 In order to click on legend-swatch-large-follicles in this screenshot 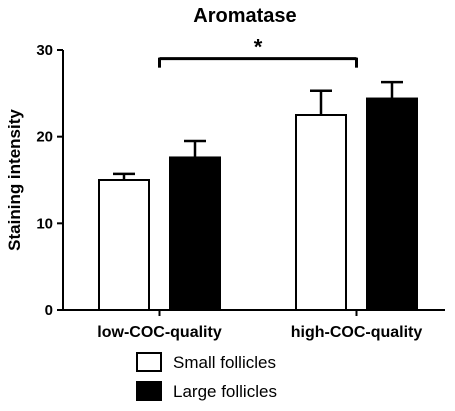, I will do `click(149, 391)`.